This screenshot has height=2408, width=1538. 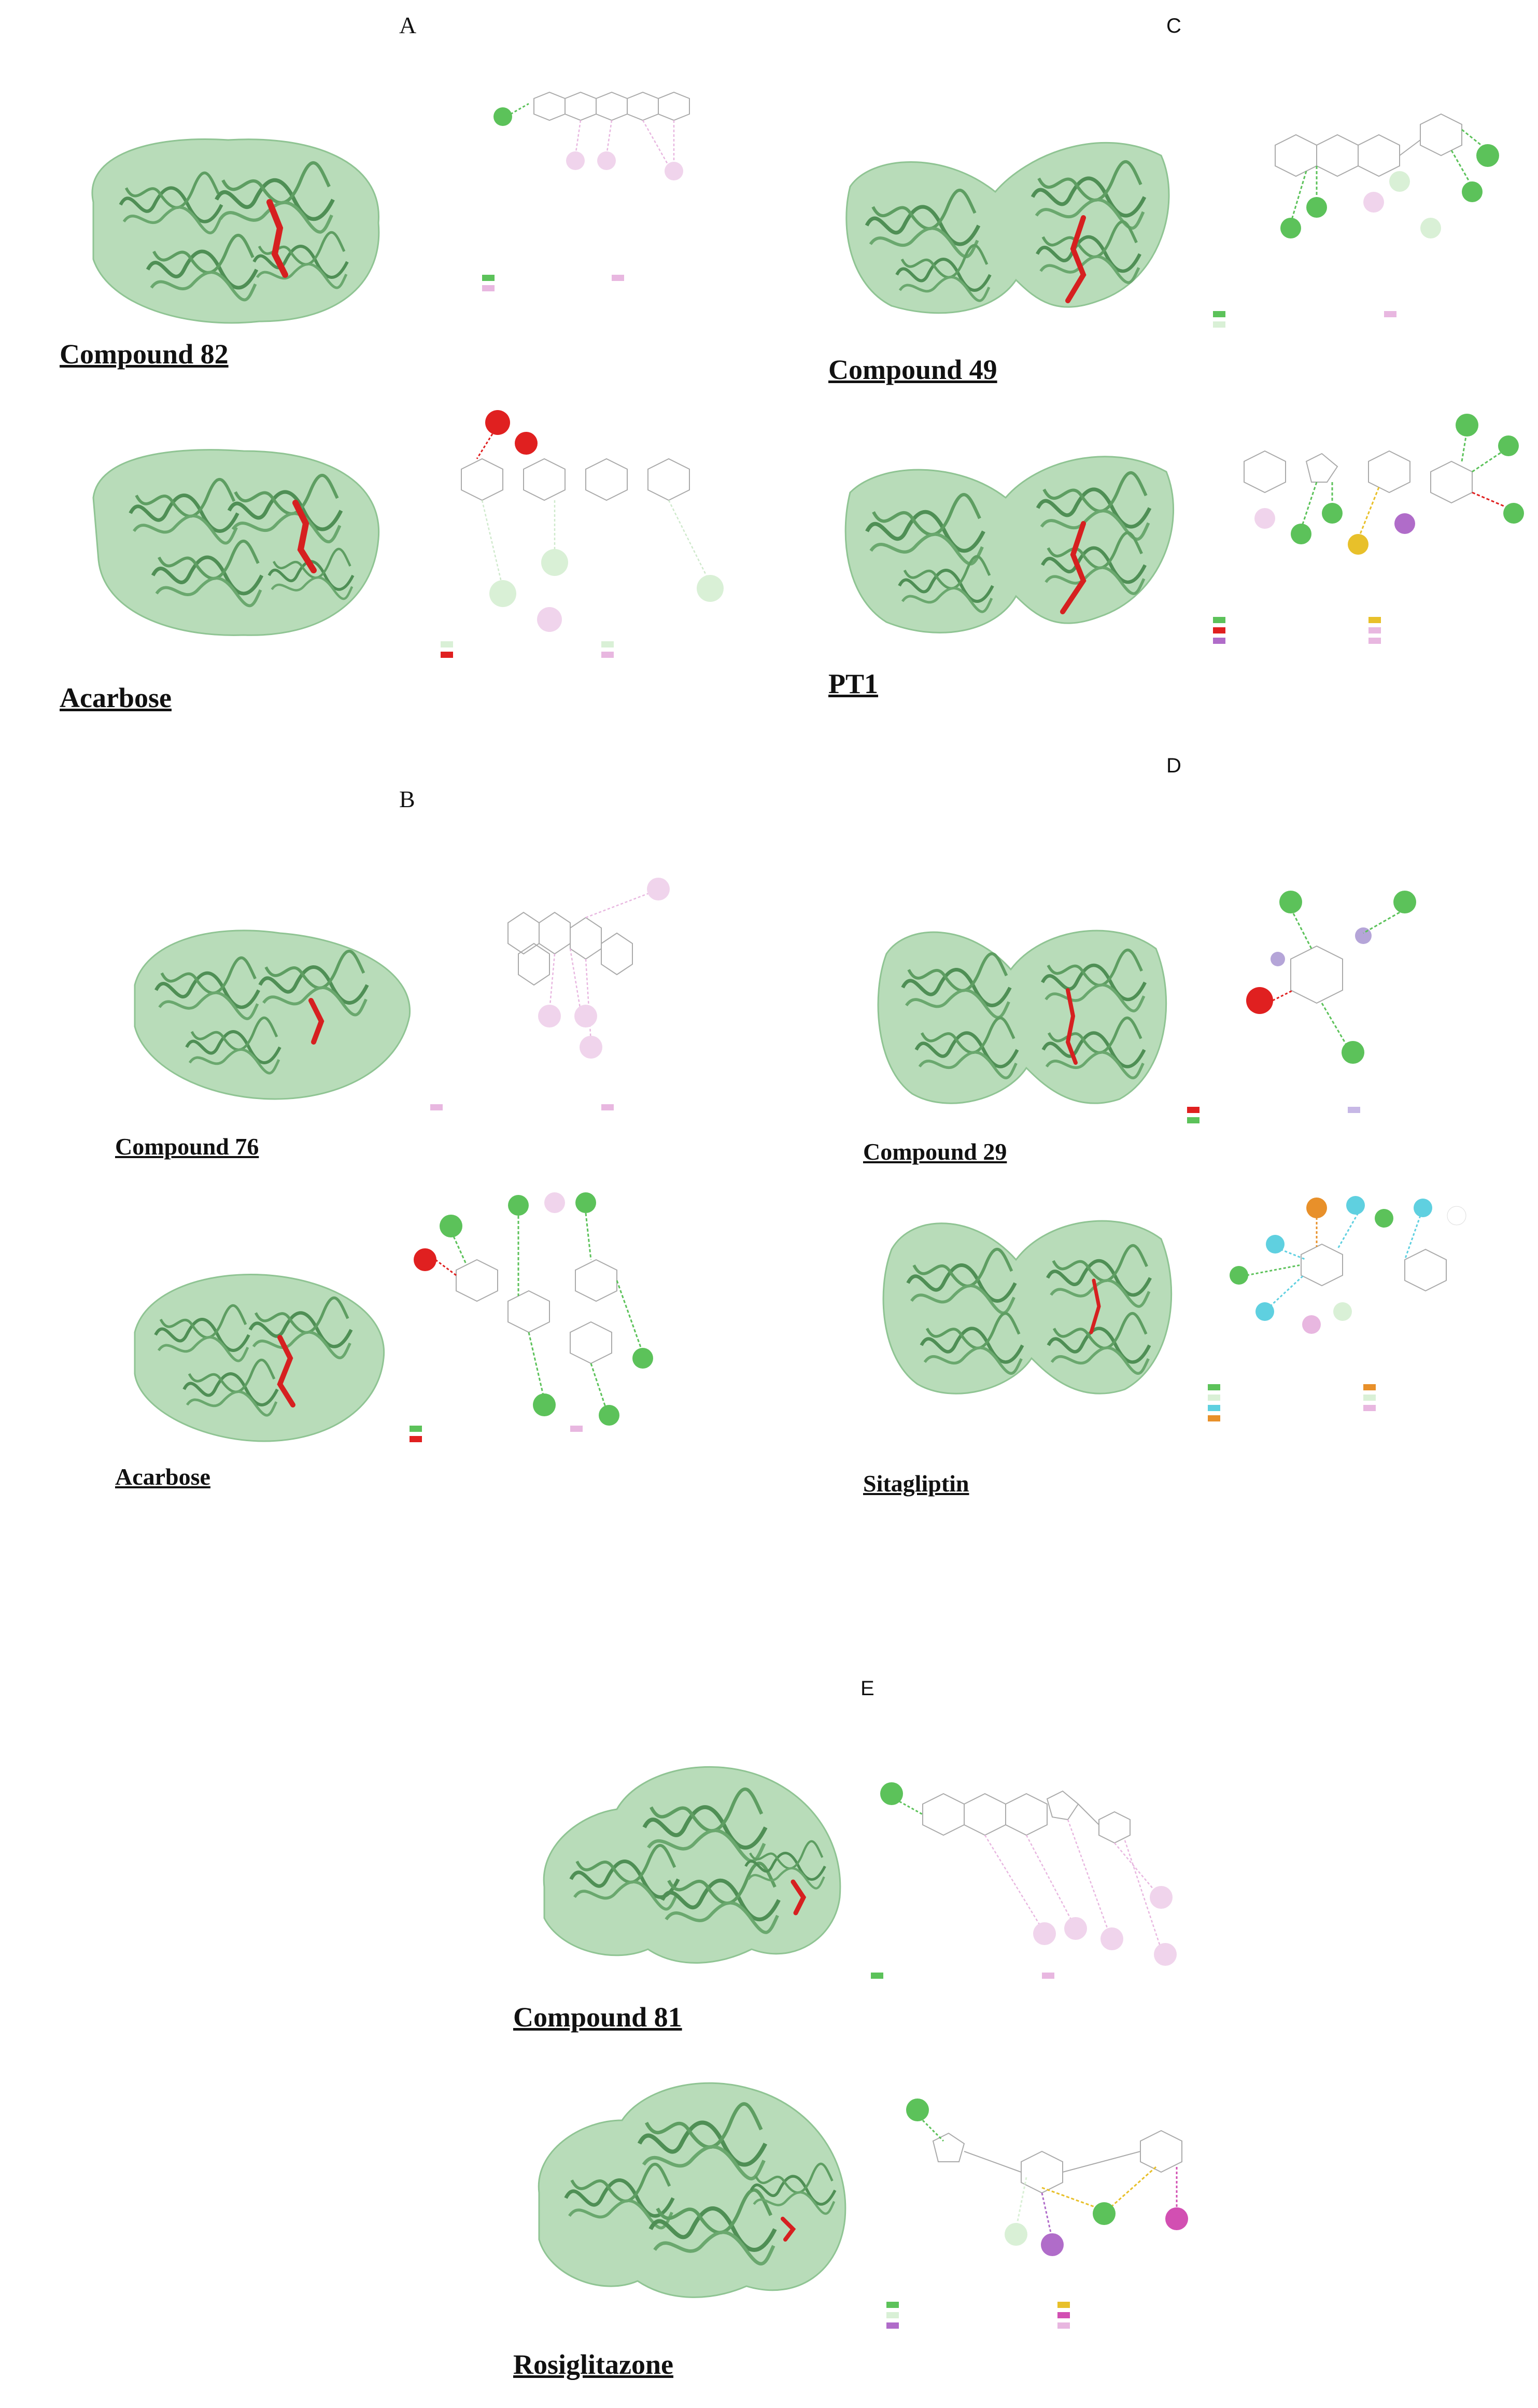 What do you see at coordinates (162, 1476) in the screenshot?
I see `caption-acarbose-b: Acarbose` at bounding box center [162, 1476].